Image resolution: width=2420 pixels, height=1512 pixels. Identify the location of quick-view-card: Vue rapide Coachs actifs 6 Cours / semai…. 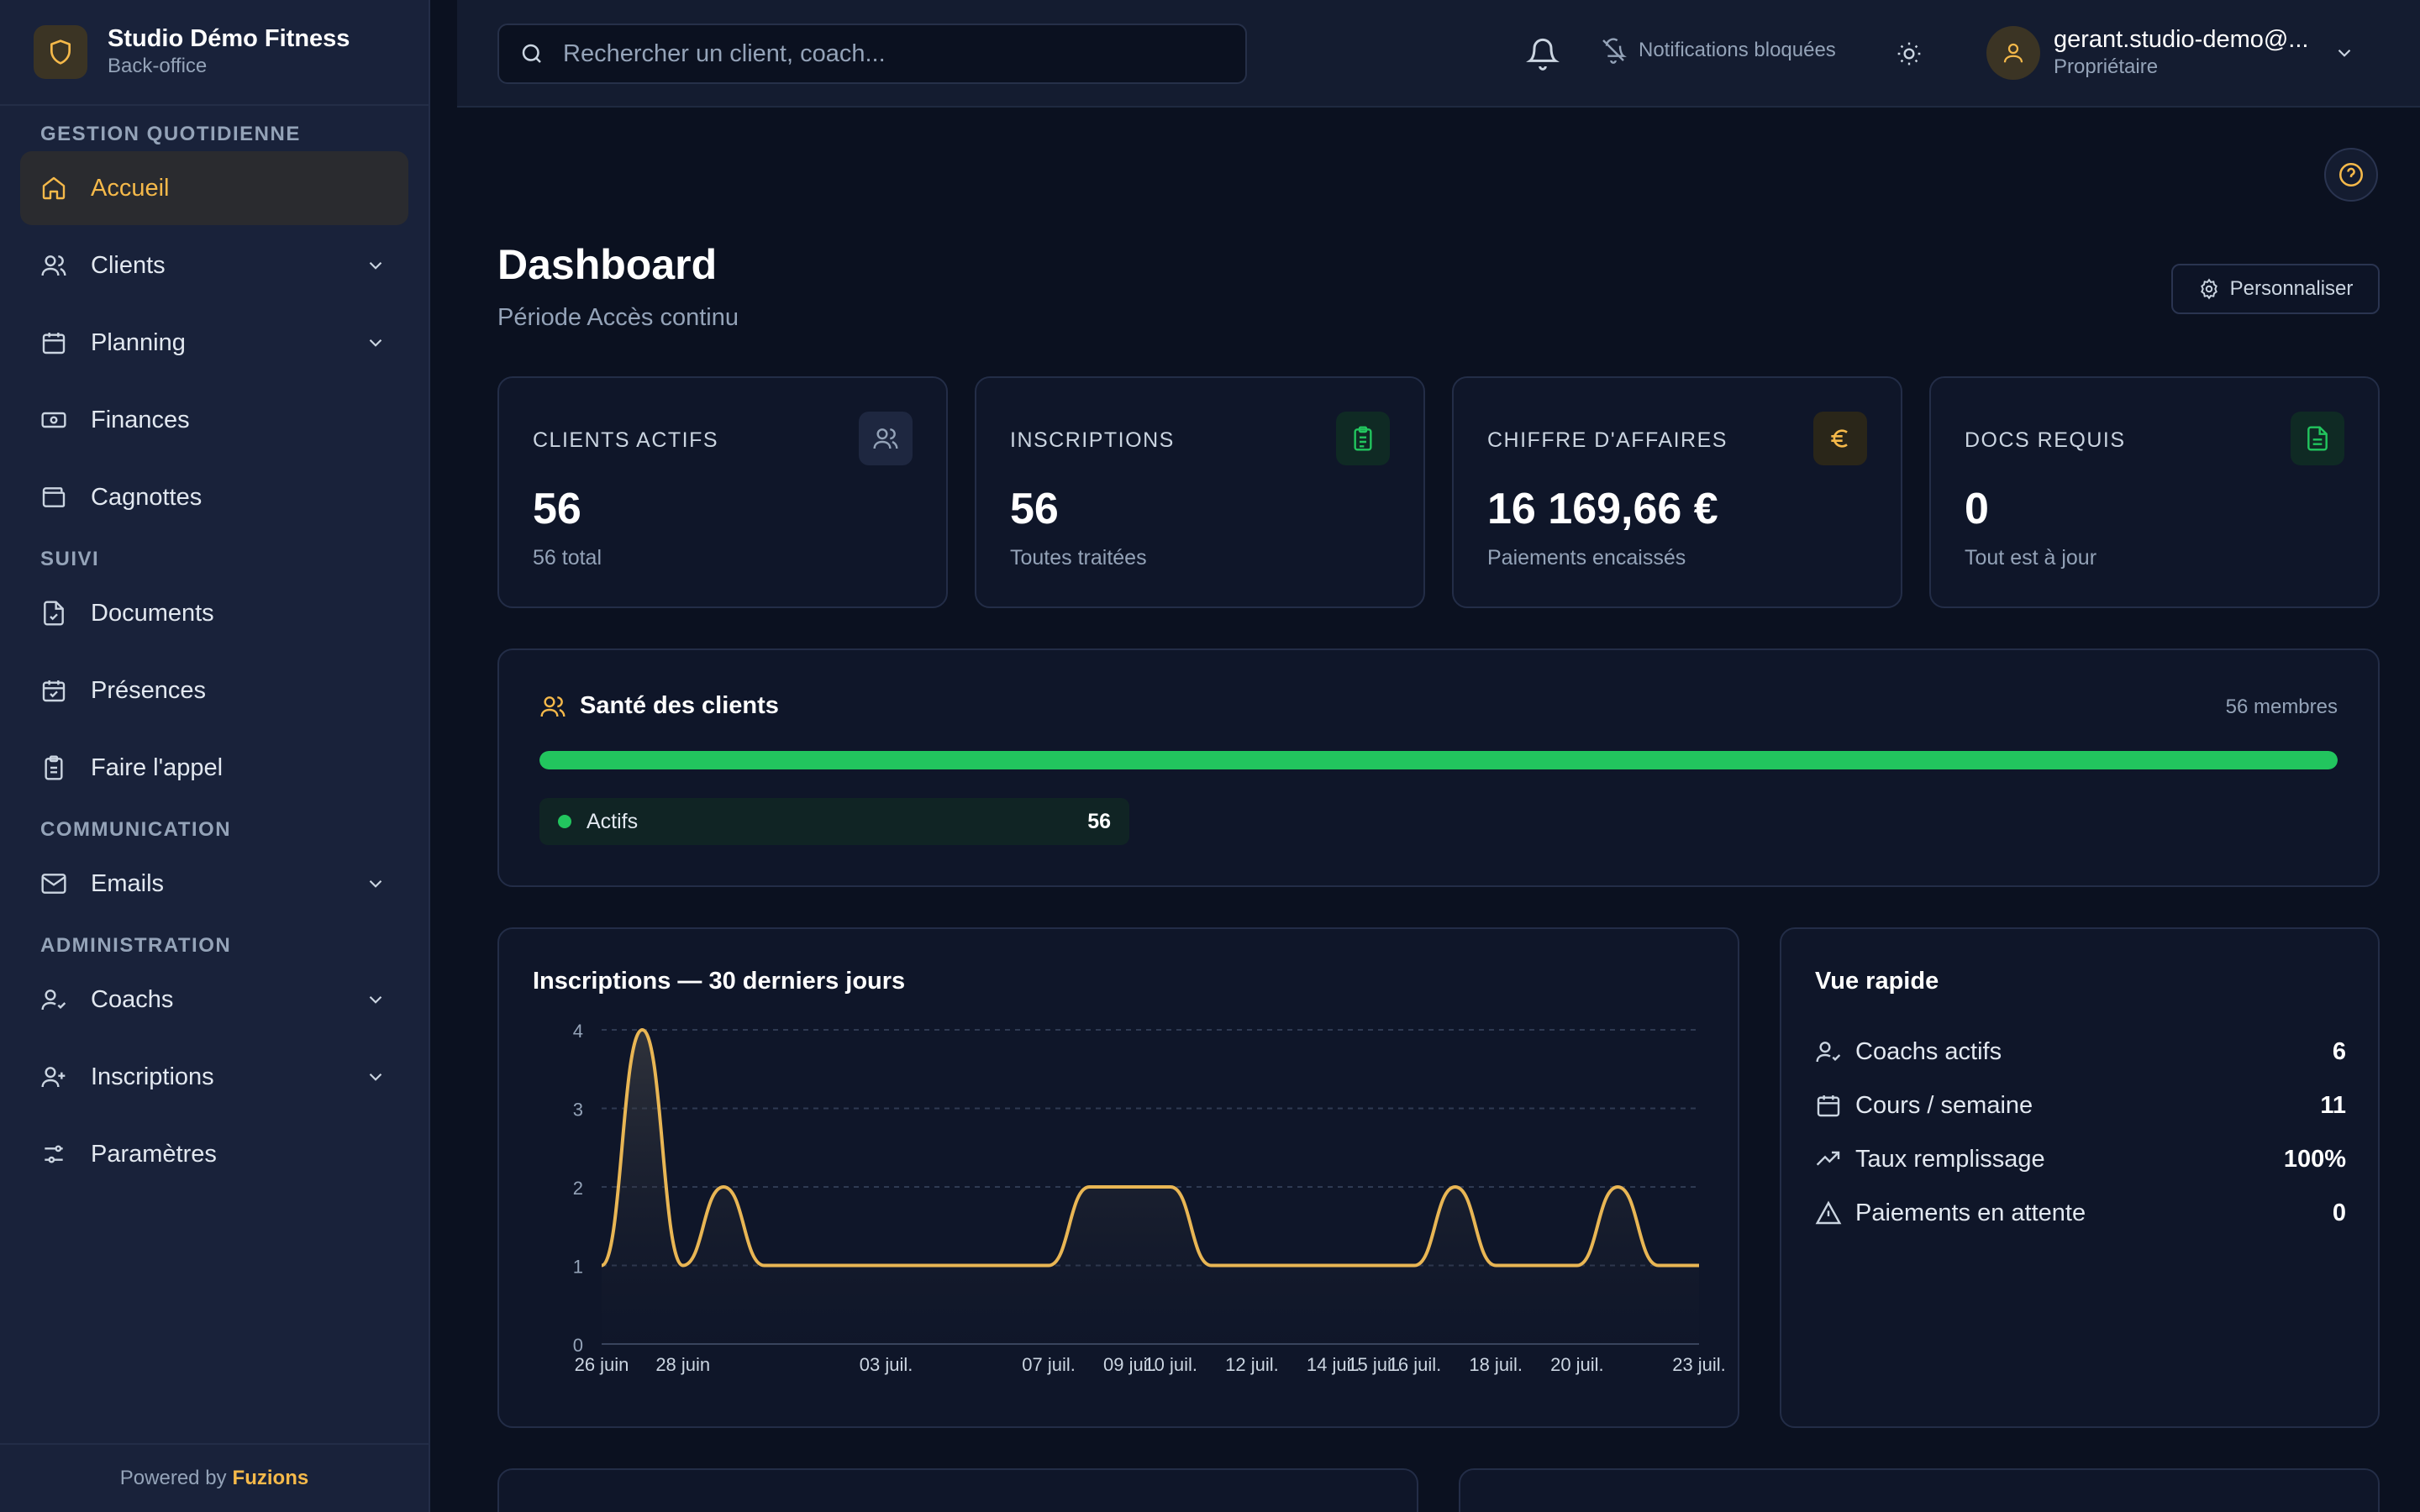
(2080, 1177).